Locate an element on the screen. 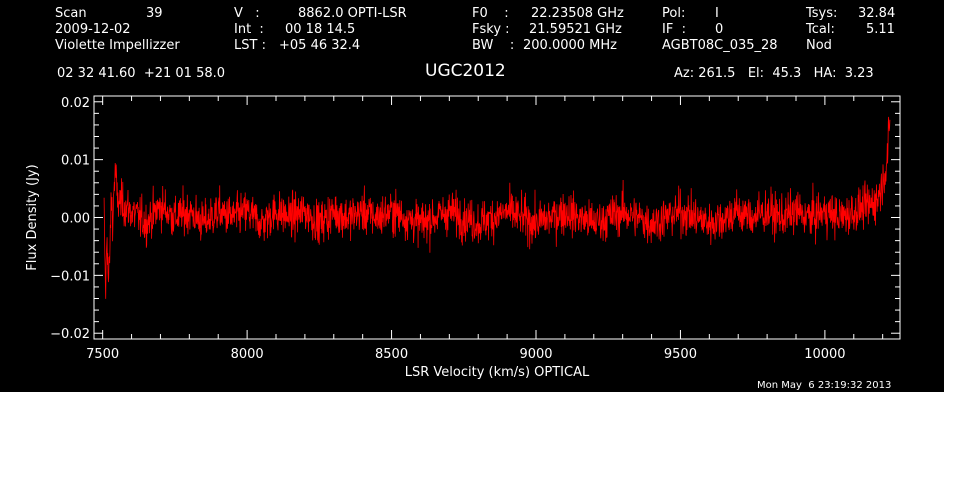 This screenshot has height=490, width=962. y-tick-label: 0.00 is located at coordinates (75, 219).